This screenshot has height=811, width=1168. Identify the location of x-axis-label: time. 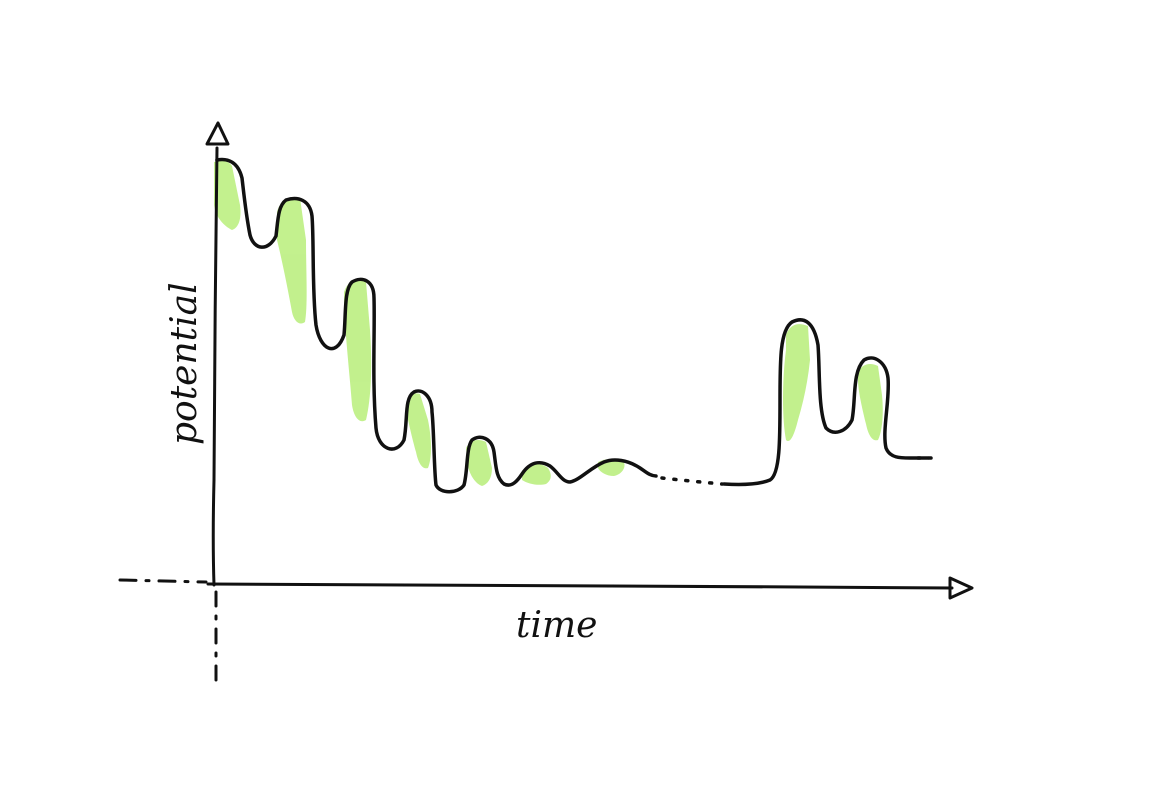
(556, 625).